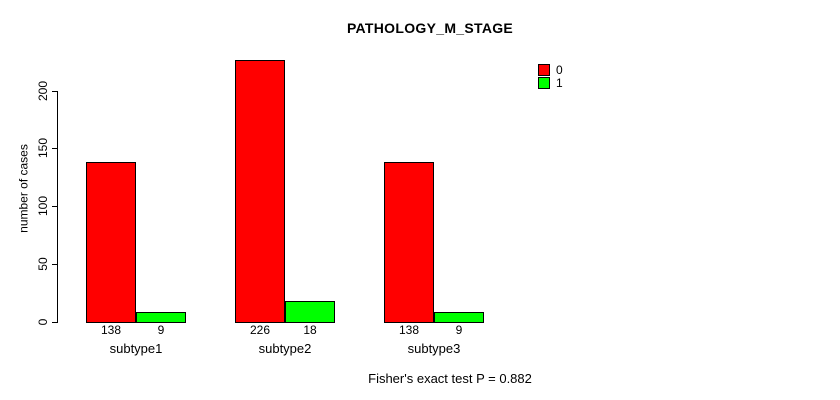 Image resolution: width=840 pixels, height=400 pixels. I want to click on legend-entry-1: 1, so click(550, 82).